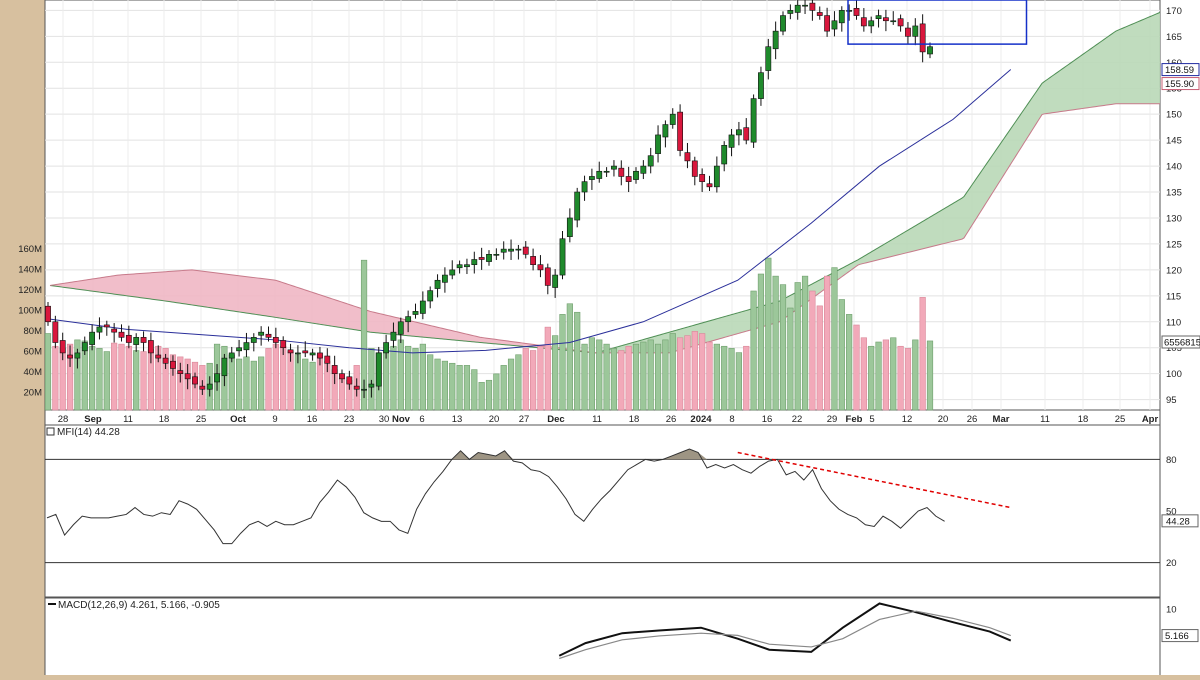 Image resolution: width=1200 pixels, height=680 pixels. What do you see at coordinates (972, 419) in the screenshot?
I see `date-tick-label: 26` at bounding box center [972, 419].